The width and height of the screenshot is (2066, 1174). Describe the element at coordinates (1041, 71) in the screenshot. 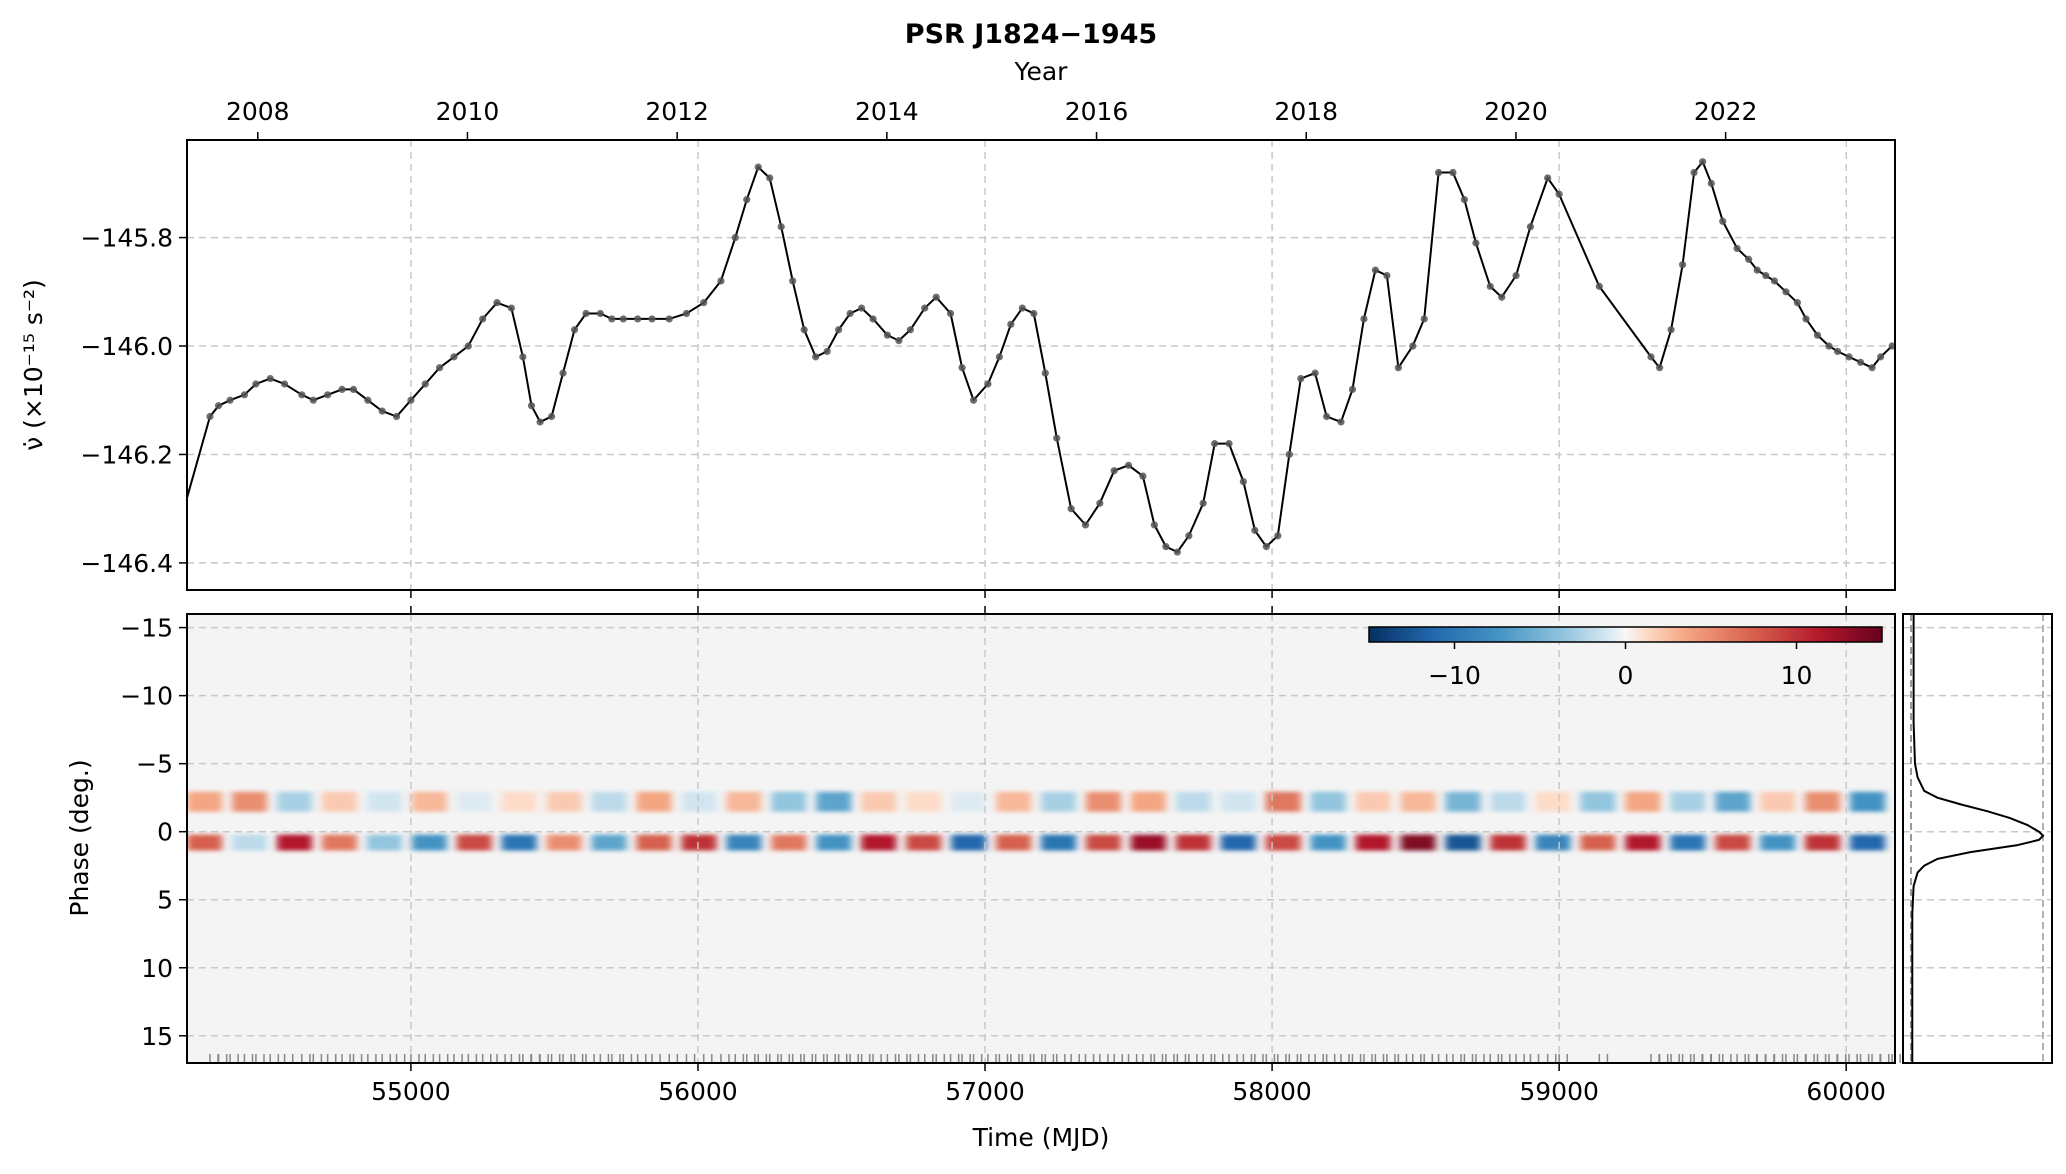

I see `top-axis-label: Year` at that location.